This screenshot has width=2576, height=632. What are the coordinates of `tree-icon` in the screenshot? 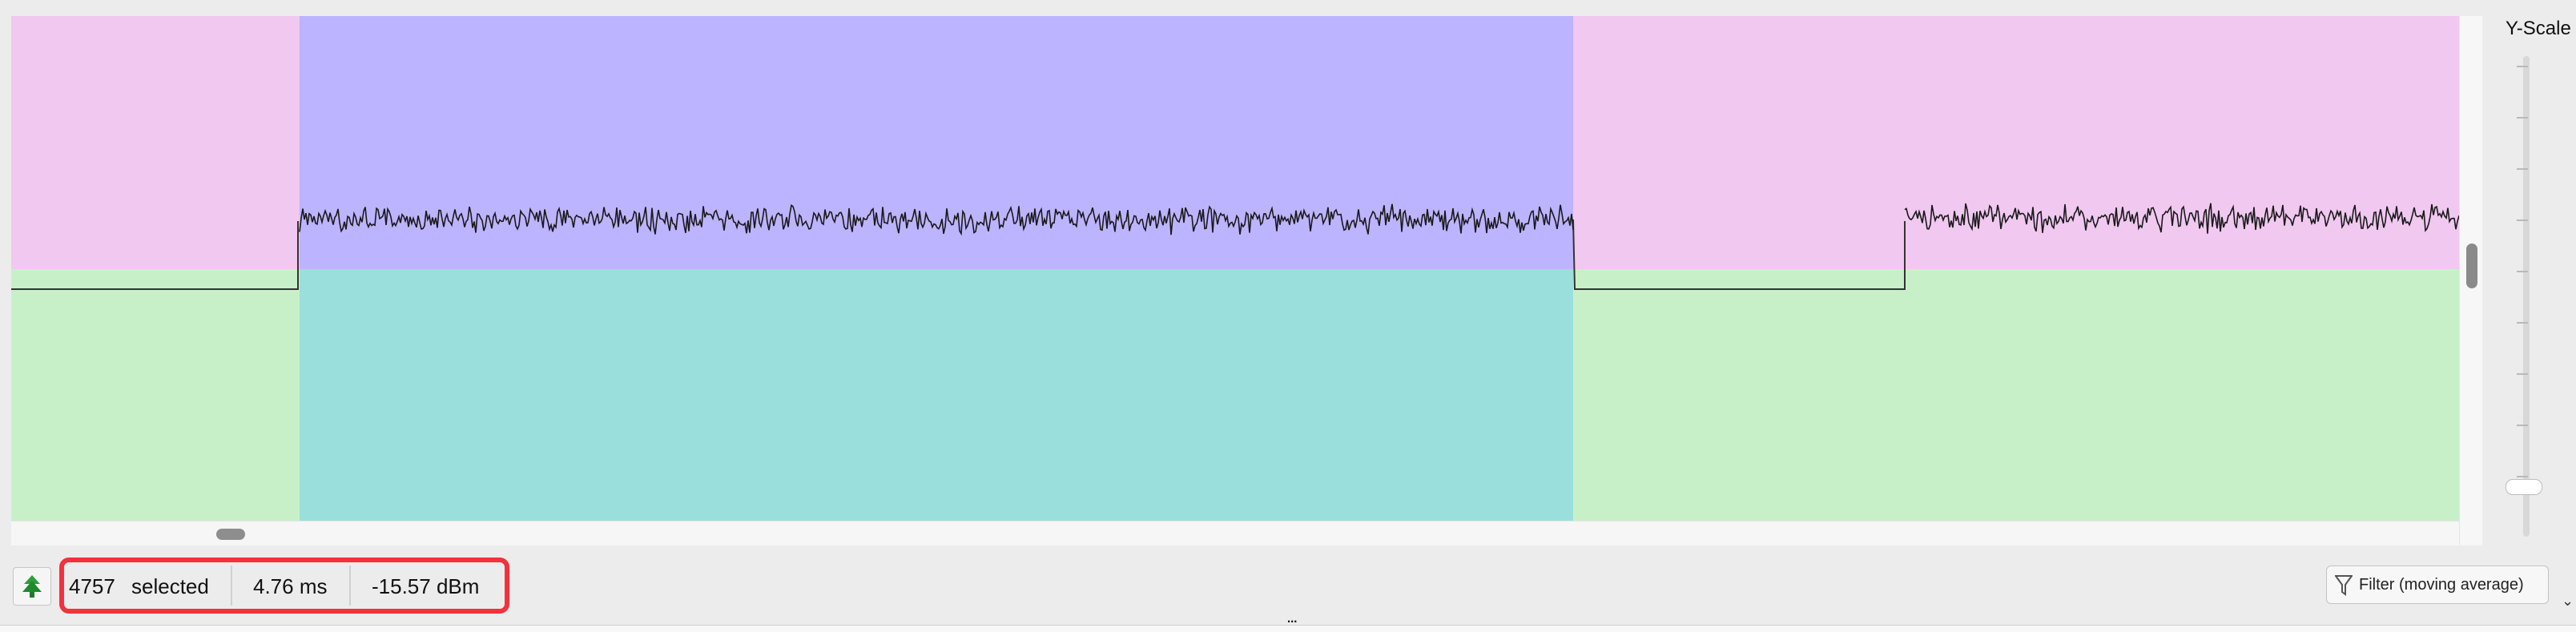 It's located at (32, 586).